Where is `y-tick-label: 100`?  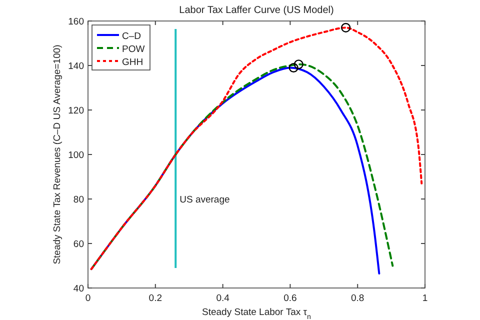
y-tick-label: 100 is located at coordinates (76, 155).